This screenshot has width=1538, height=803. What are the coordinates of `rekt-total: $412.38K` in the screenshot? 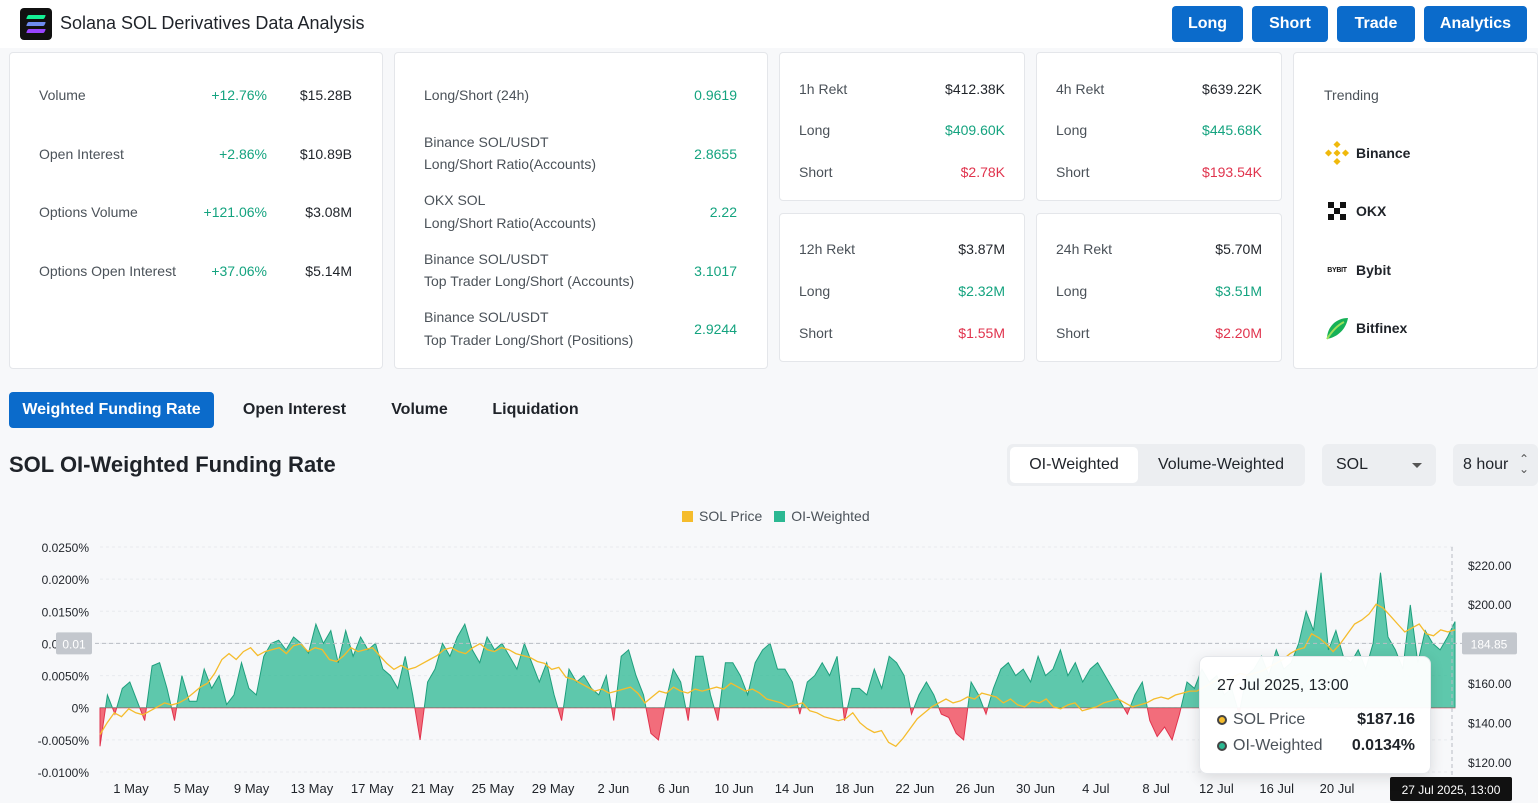 It's located at (975, 89).